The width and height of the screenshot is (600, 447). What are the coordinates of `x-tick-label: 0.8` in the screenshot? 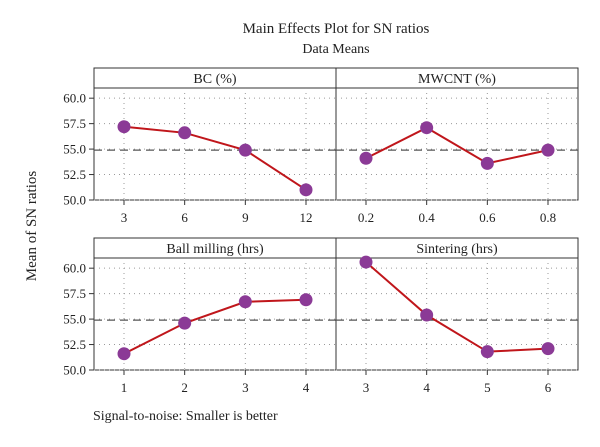 It's located at (548, 217).